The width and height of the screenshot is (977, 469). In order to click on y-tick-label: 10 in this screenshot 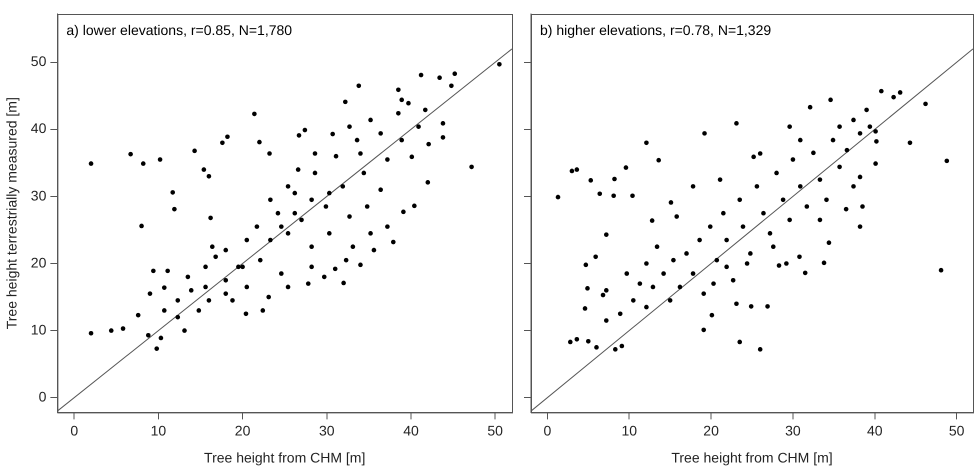, I will do `click(38, 329)`.